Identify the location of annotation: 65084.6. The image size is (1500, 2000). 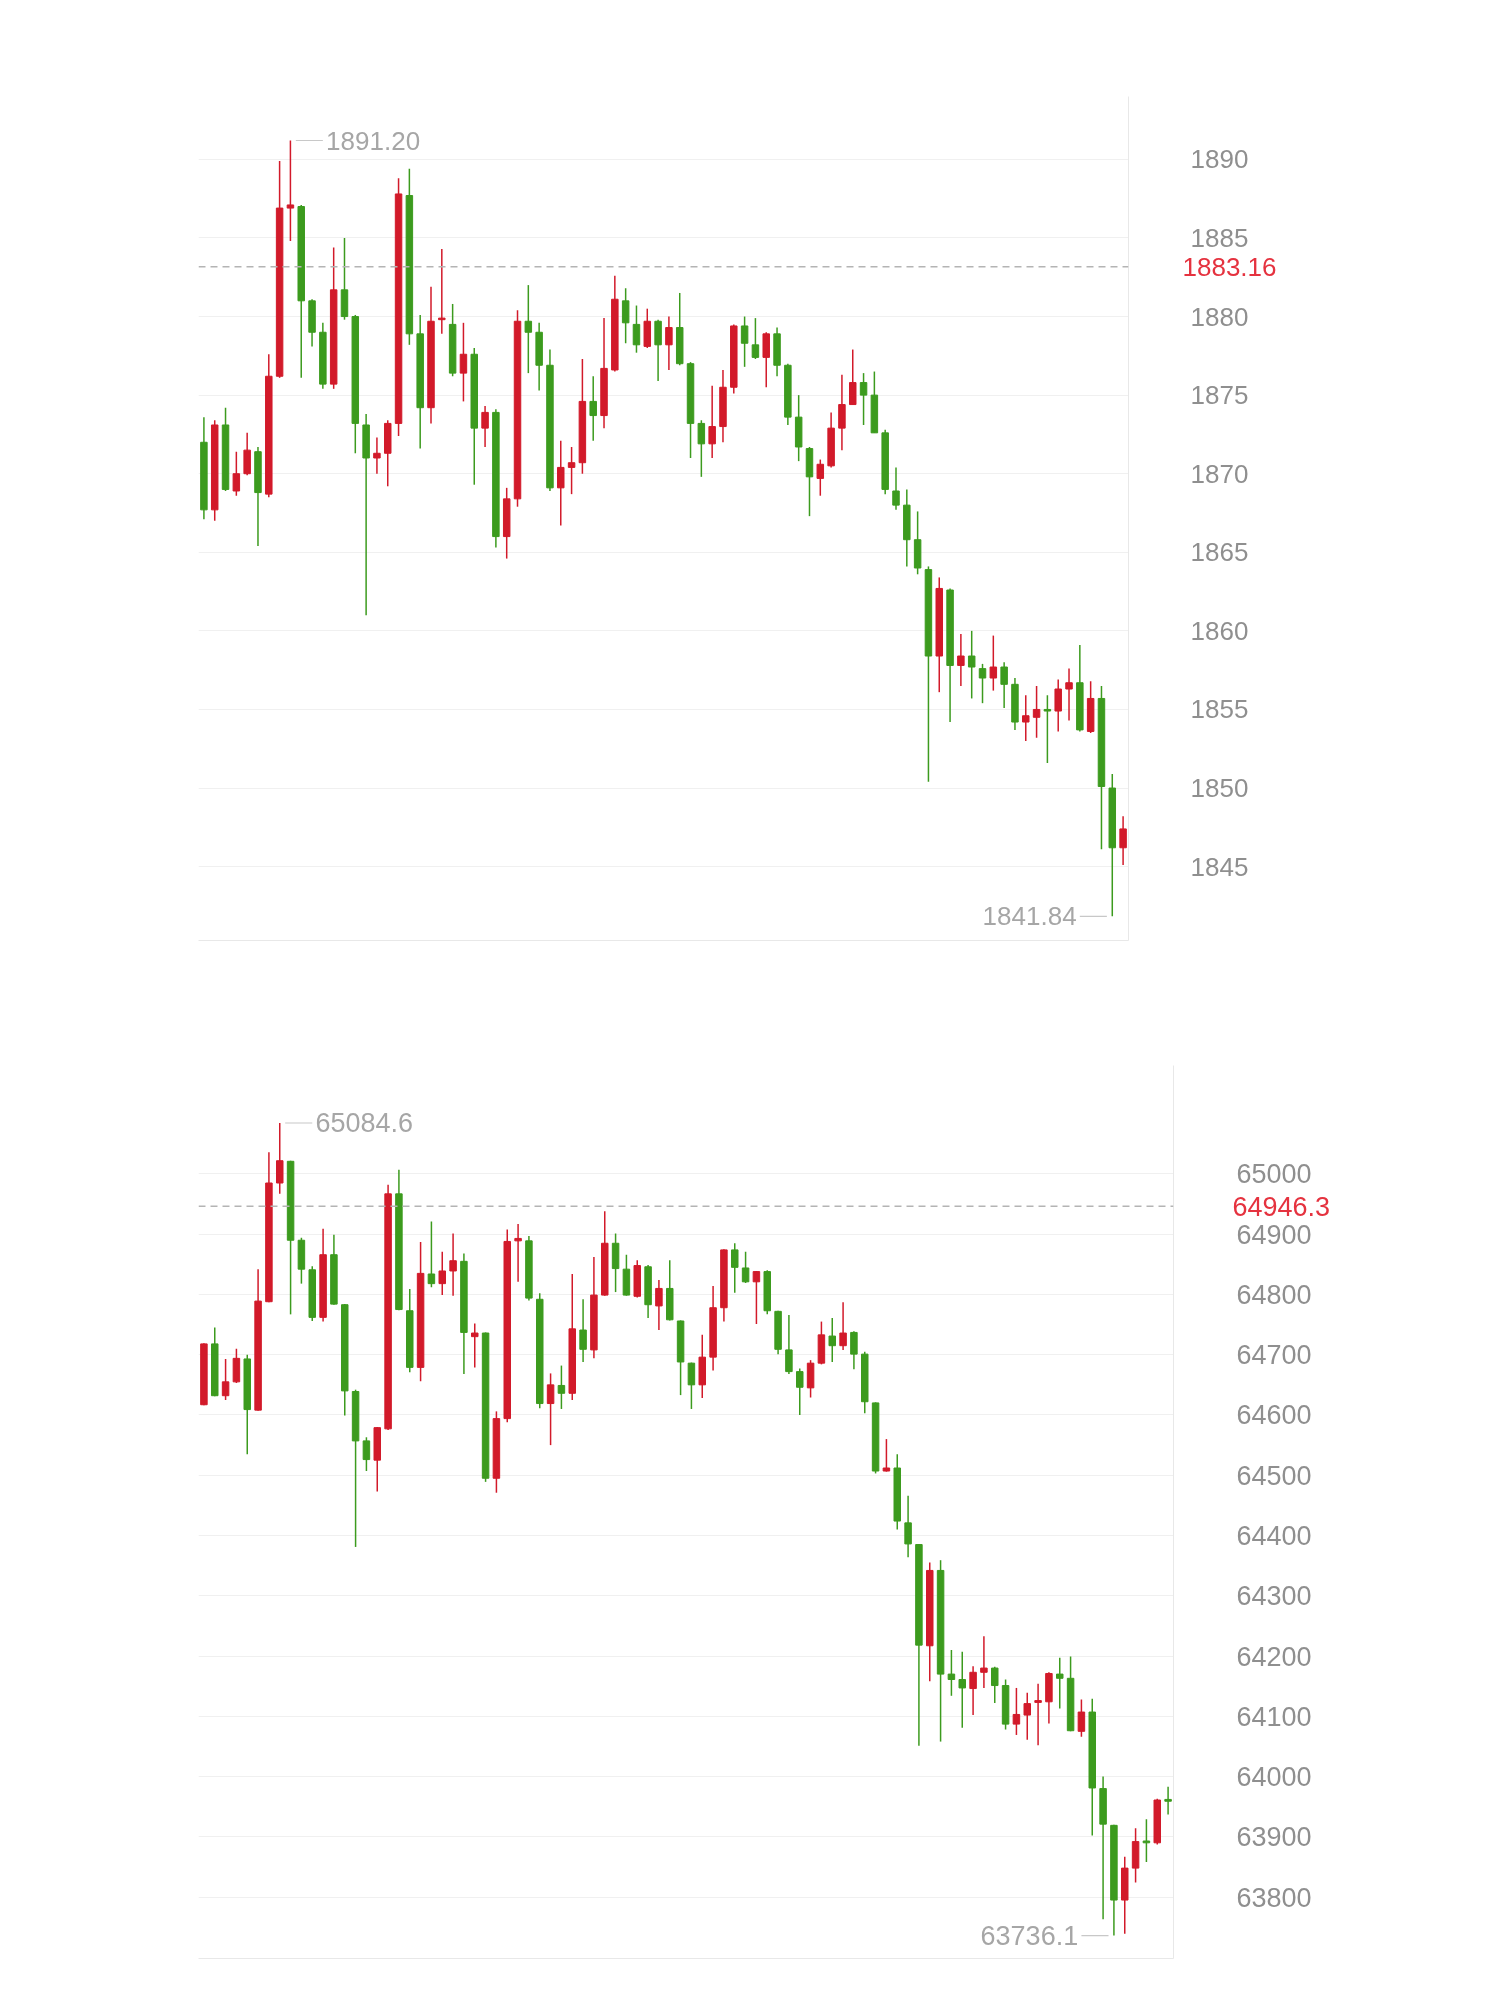
(364, 1123).